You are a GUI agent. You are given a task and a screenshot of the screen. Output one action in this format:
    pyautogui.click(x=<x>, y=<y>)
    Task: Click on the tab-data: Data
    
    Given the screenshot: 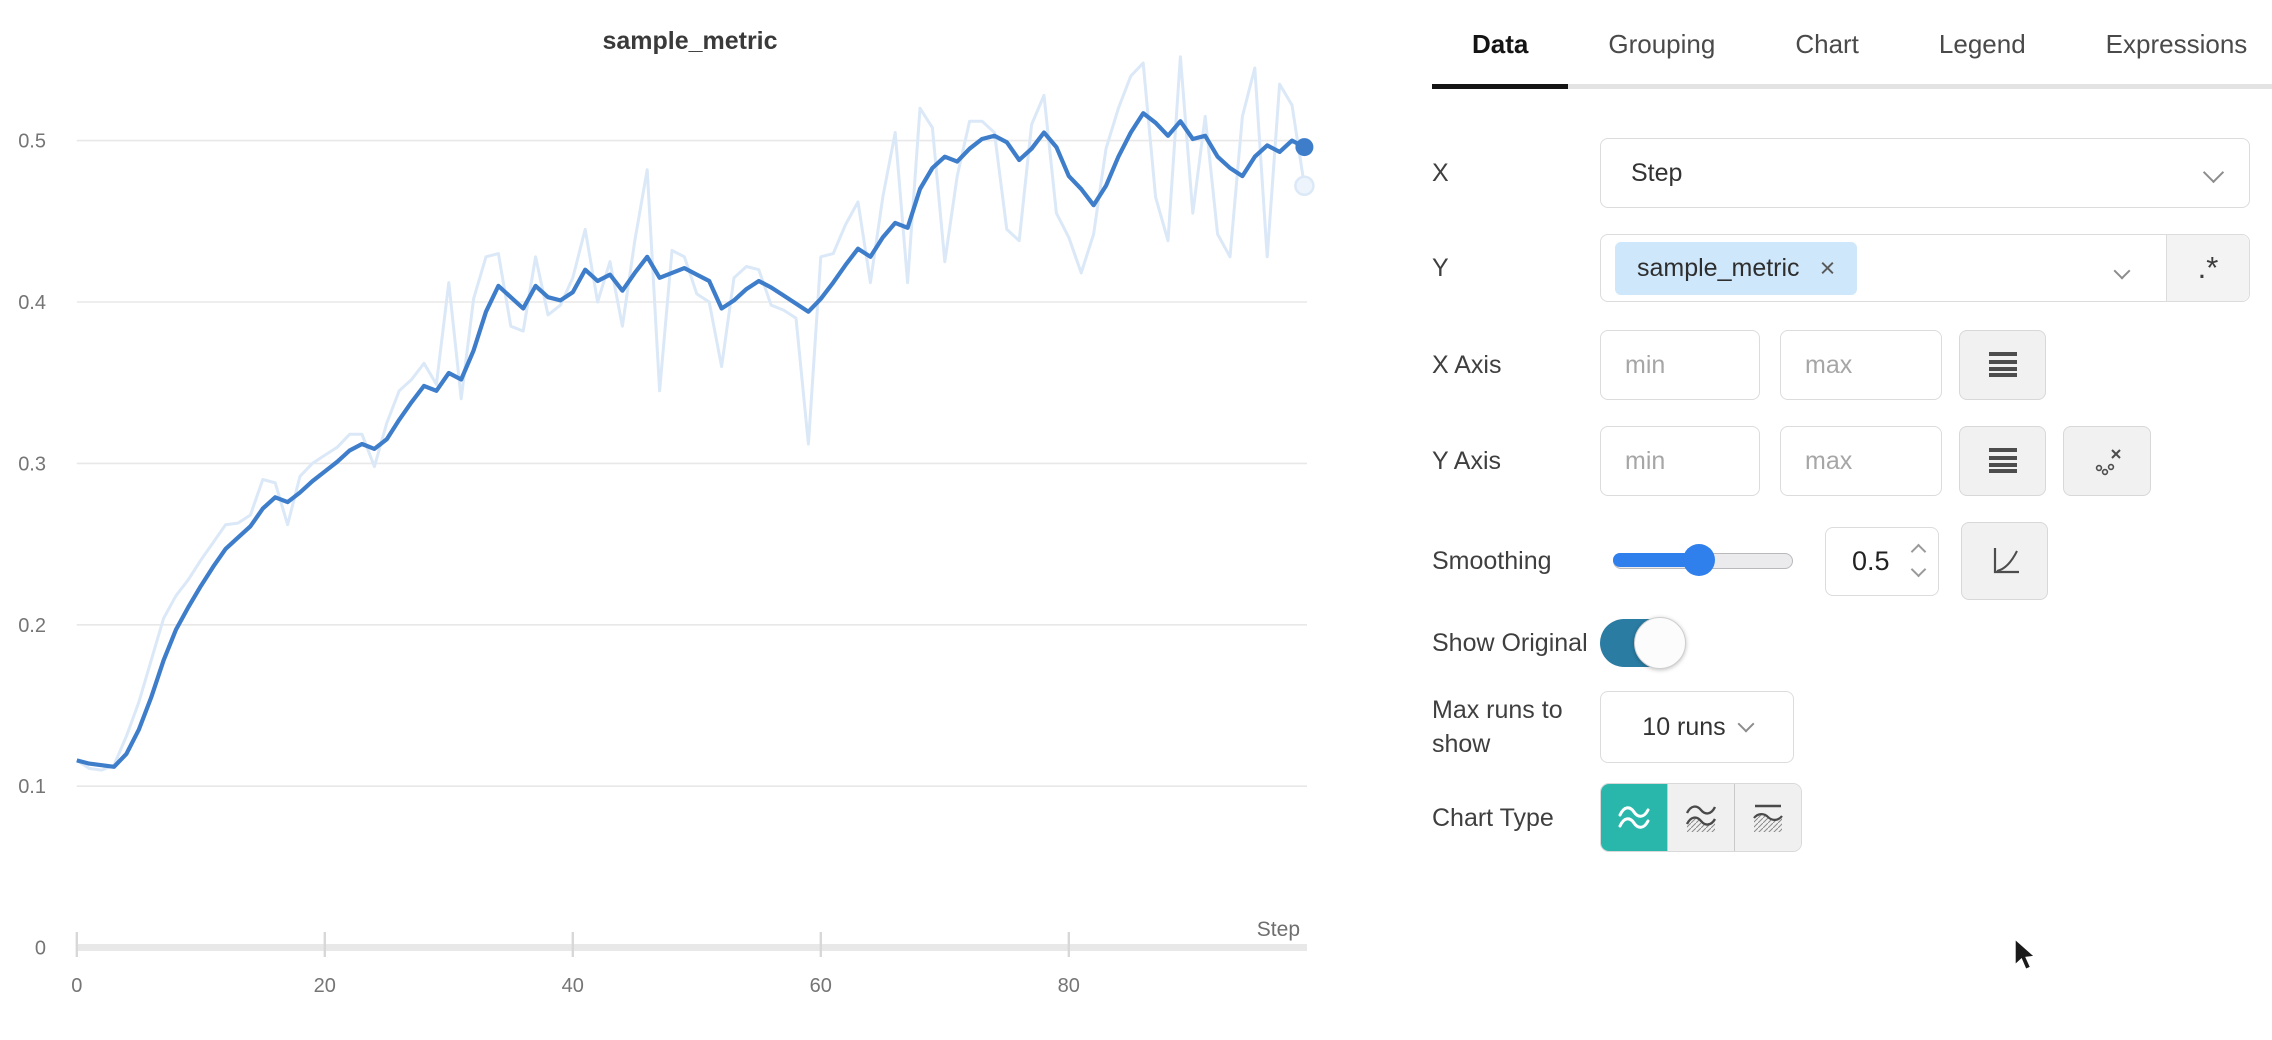 What is the action you would take?
    pyautogui.click(x=1500, y=44)
    